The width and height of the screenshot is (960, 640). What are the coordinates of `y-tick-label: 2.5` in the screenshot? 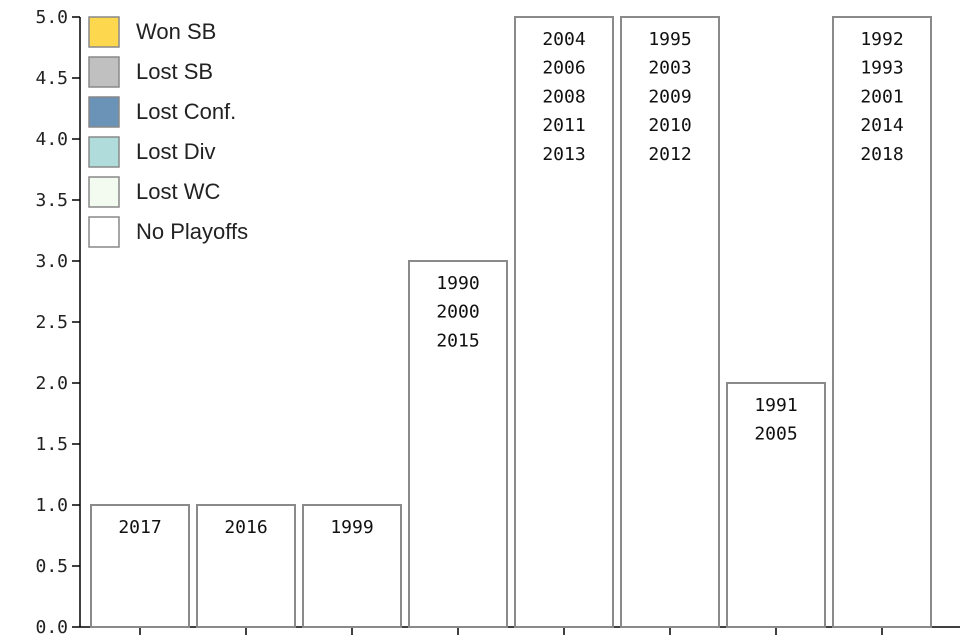 It's located at (51, 322).